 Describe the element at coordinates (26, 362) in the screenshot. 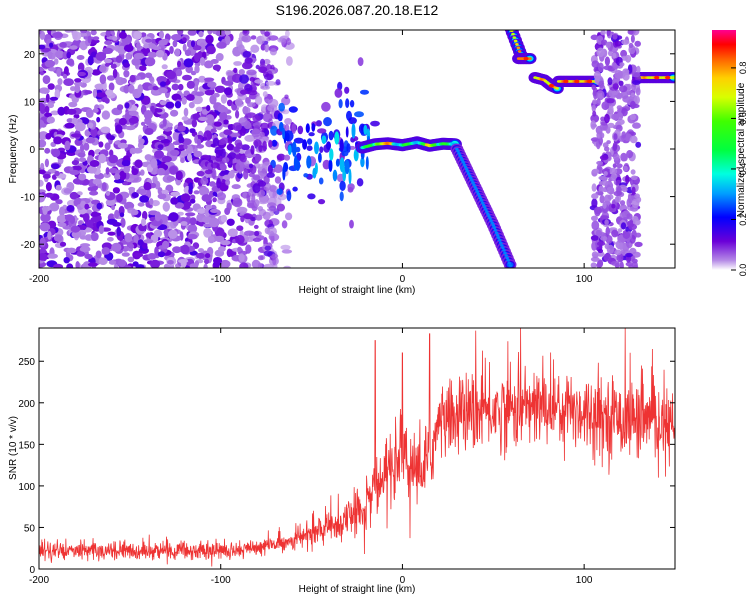

I see `snr-y-tick-label: 250` at that location.